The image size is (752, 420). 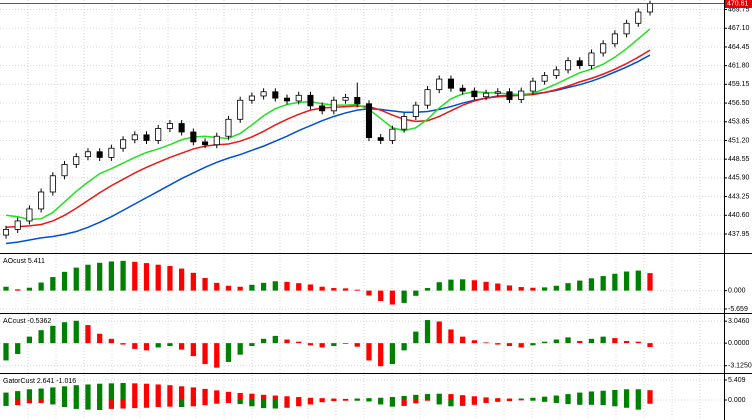 I want to click on y-tick-label: -5.659, so click(x=738, y=309).